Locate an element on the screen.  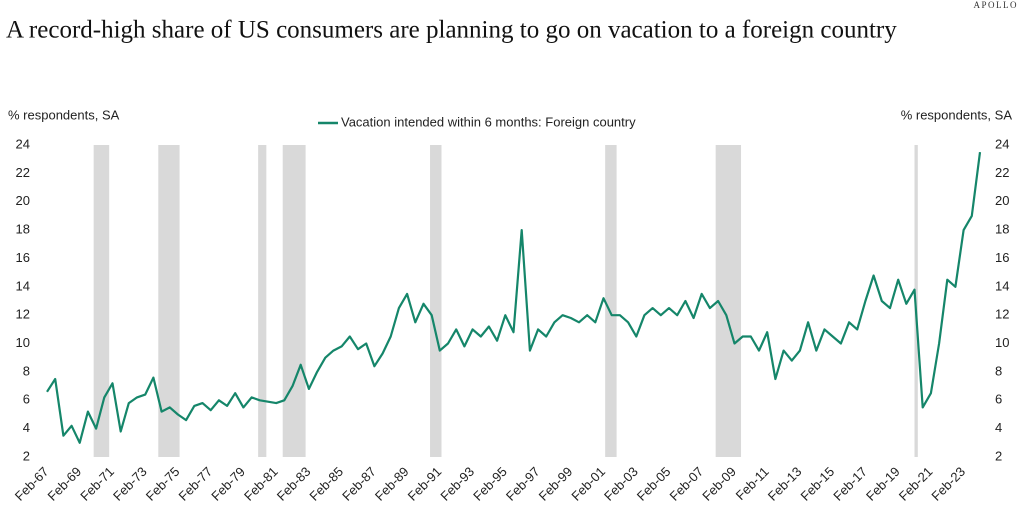
y-axis-label: % respondents, SA is located at coordinates (64, 114).